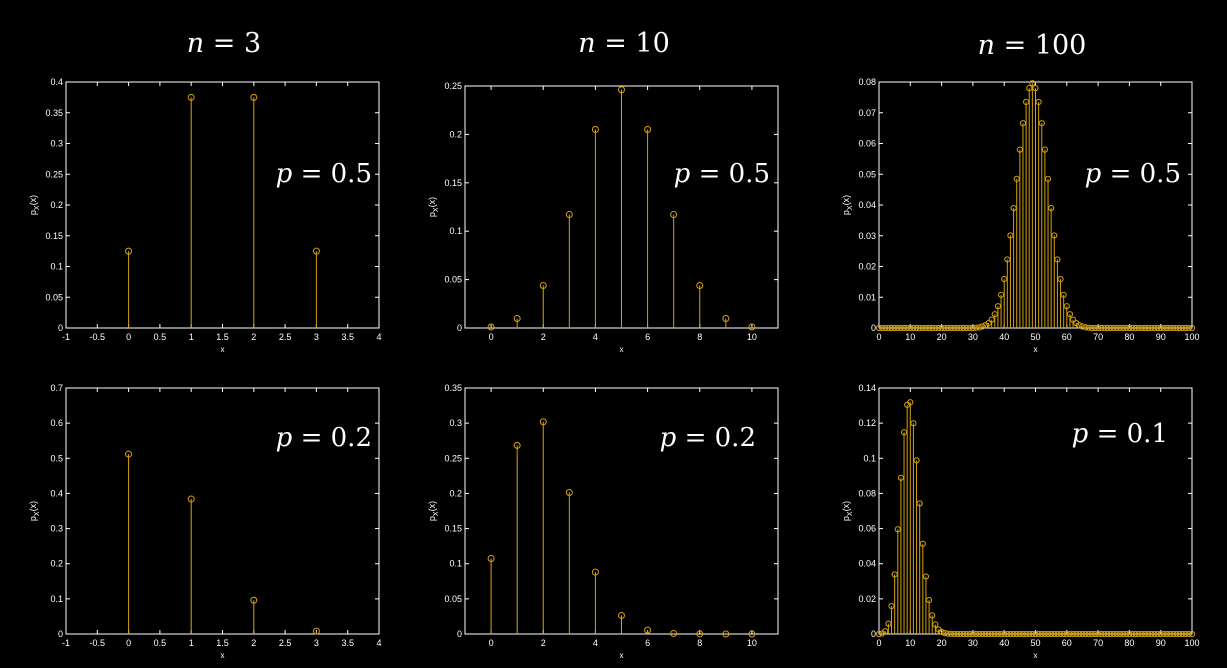 The image size is (1227, 668). I want to click on x-tick-label: 100, so click(1191, 643).